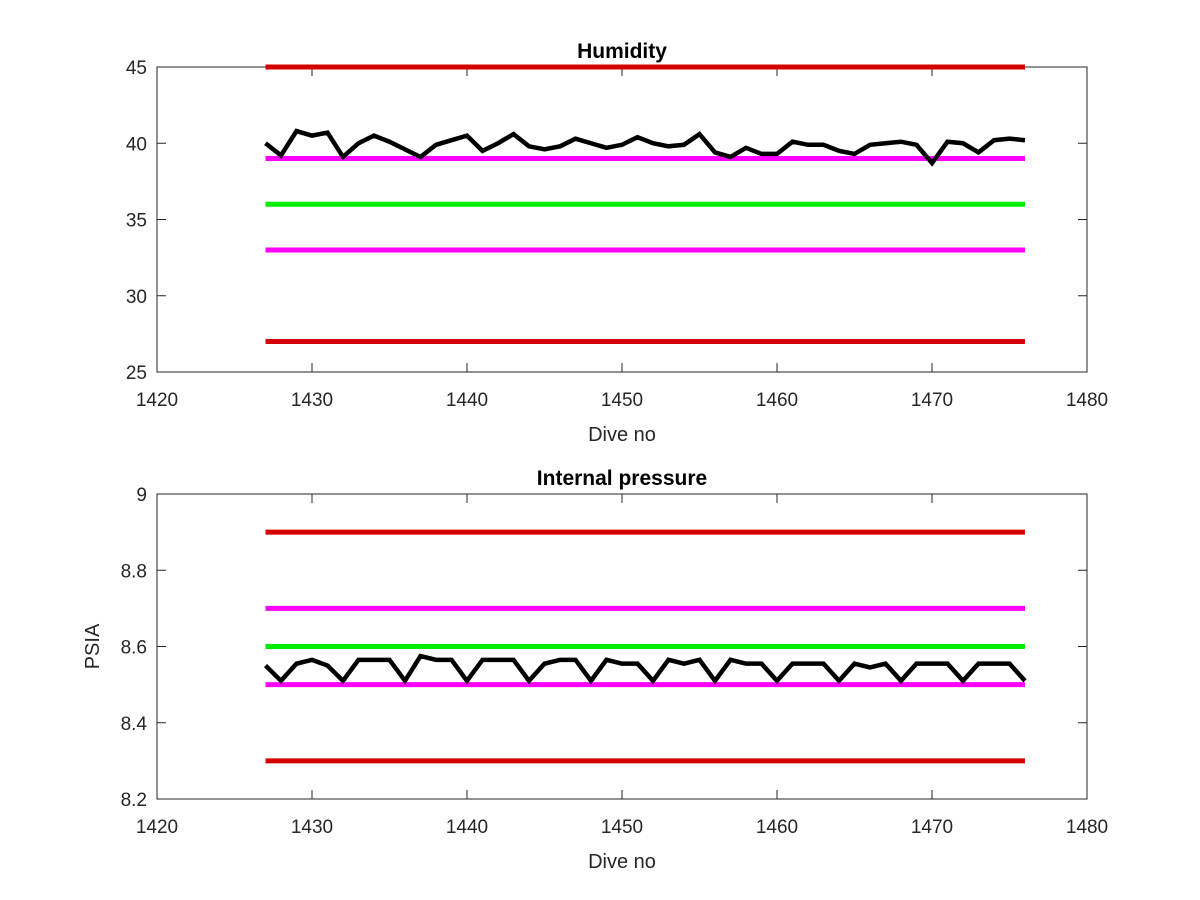 Image resolution: width=1200 pixels, height=900 pixels. What do you see at coordinates (134, 571) in the screenshot?
I see `y-tick-label: 8.8` at bounding box center [134, 571].